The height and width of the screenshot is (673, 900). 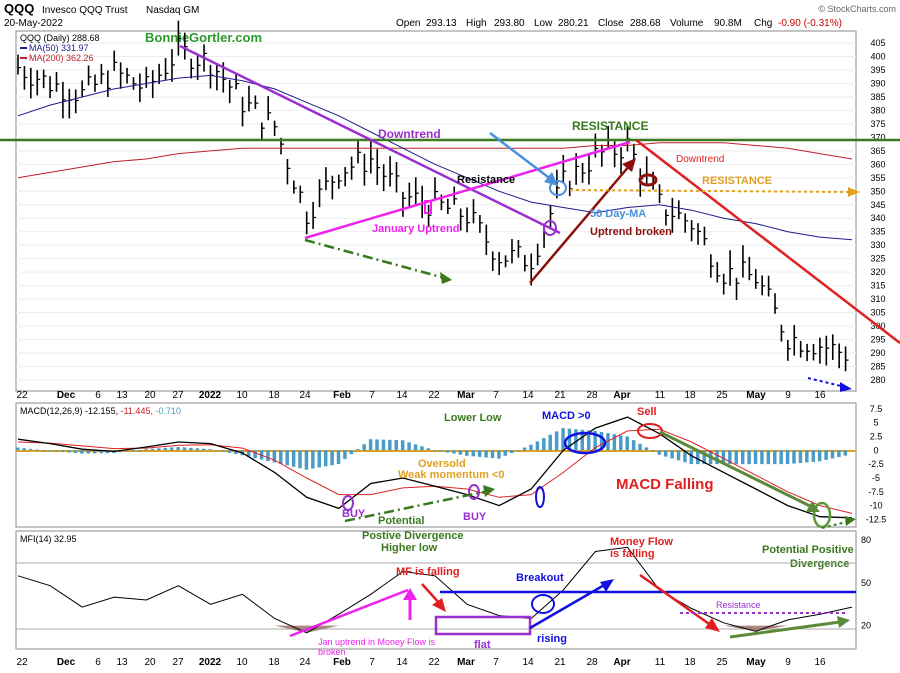 I want to click on macd-line, so click(x=435, y=467).